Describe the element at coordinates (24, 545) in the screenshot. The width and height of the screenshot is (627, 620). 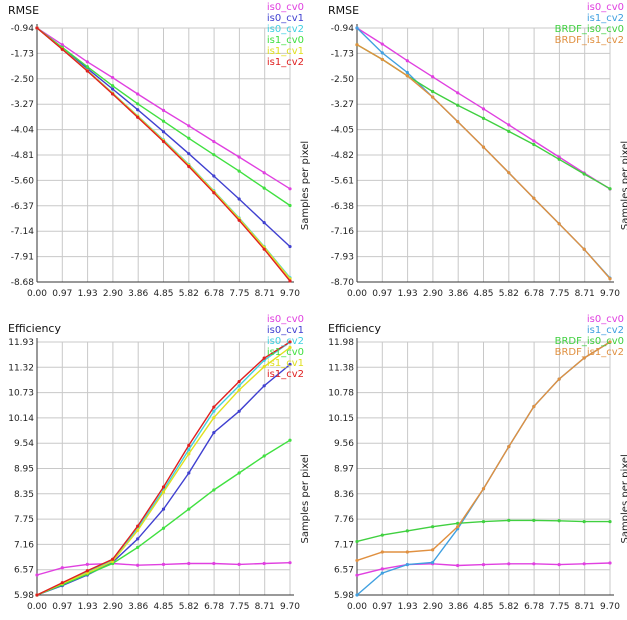
I see `y-tick-label: 7.16` at that location.